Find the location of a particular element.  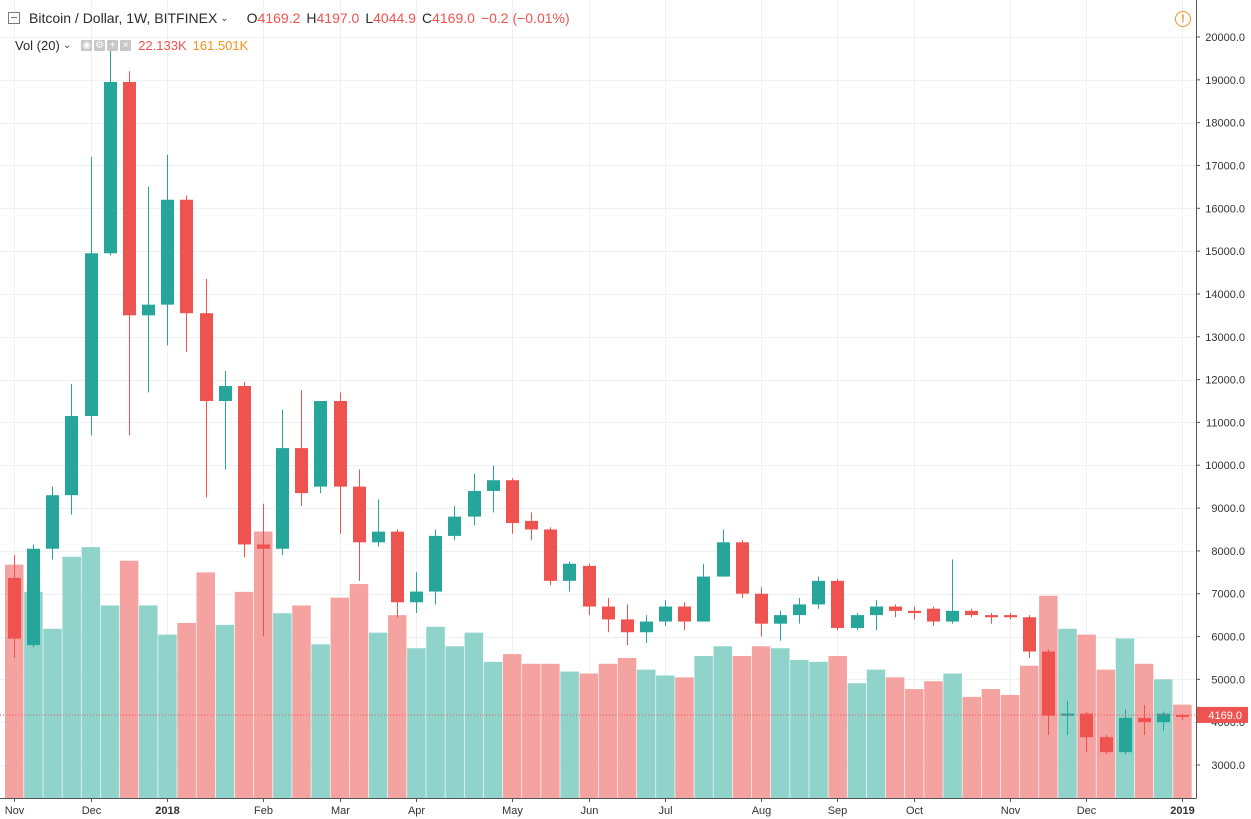

symbol-title: Bitcoin / Dollar, 1W, BITFINEX is located at coordinates (123, 18).